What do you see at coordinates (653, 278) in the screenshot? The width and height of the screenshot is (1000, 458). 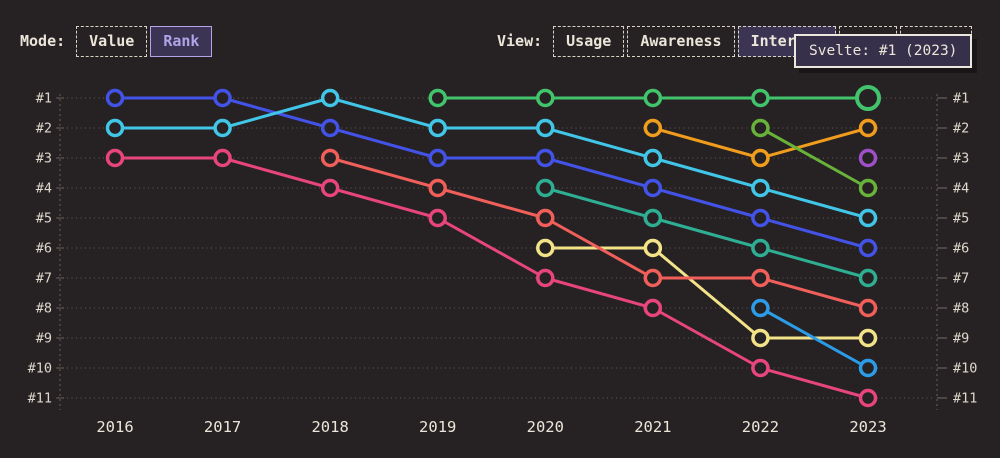 I see `data-point-salmon-2021` at bounding box center [653, 278].